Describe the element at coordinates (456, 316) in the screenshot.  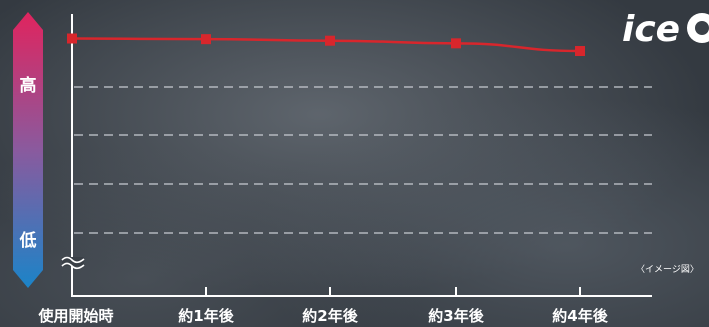
I see `x-tick-label: 約3年後` at that location.